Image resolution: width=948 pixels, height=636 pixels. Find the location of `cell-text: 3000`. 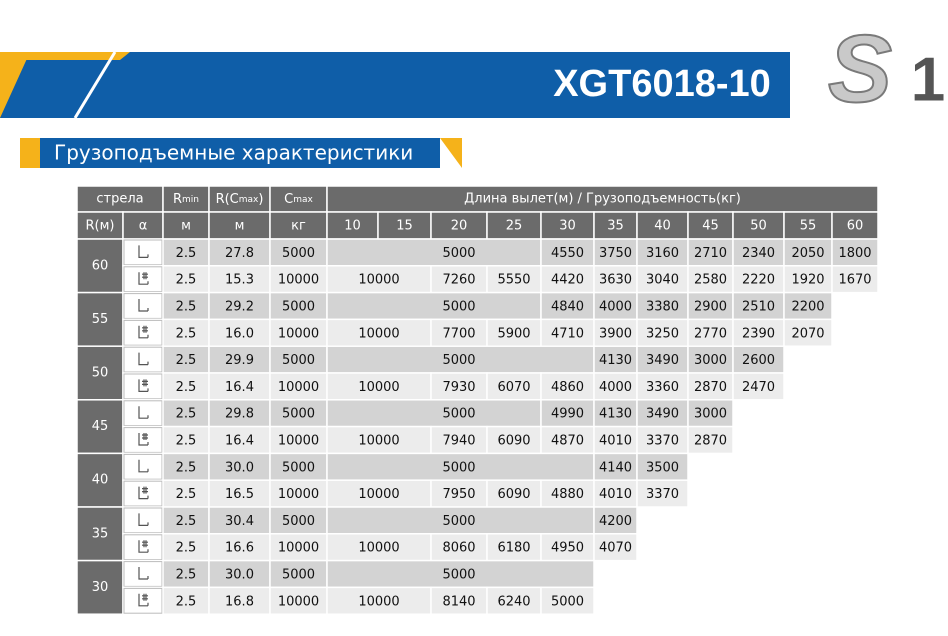

cell-text: 3000 is located at coordinates (710, 360).